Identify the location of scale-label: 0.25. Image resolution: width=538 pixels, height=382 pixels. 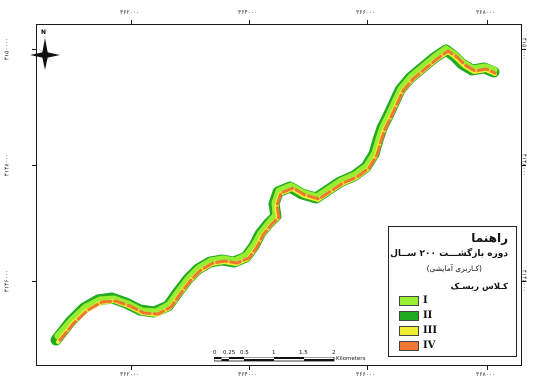
(229, 353).